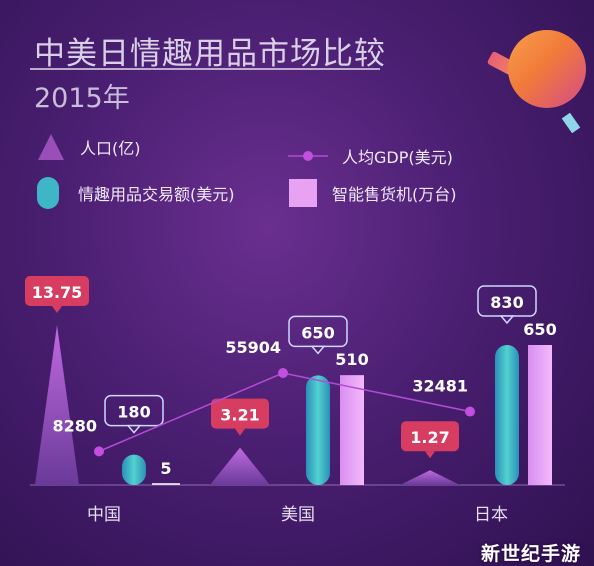 The height and width of the screenshot is (566, 594). I want to click on trade-label-0: 180, so click(133, 412).